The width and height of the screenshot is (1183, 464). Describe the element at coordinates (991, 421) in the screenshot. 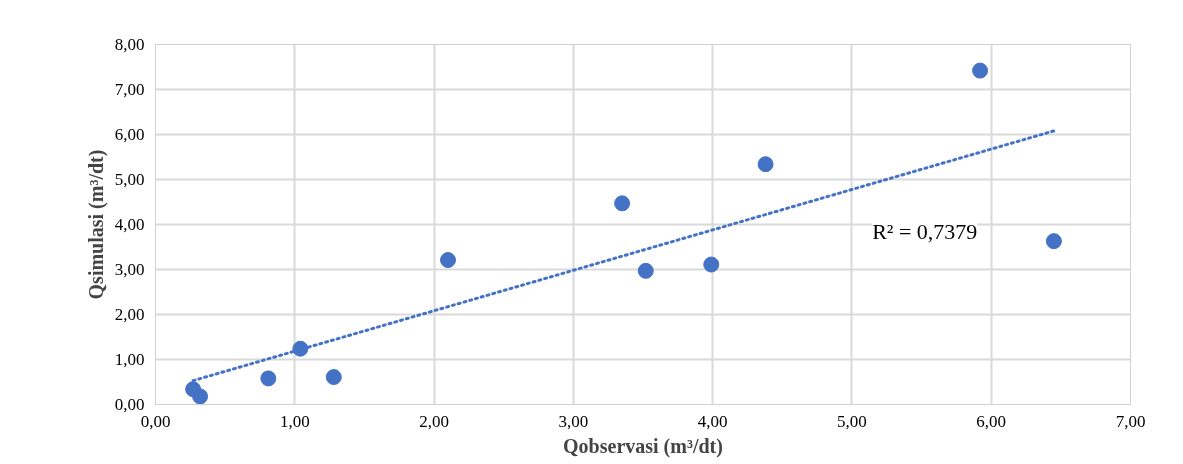

I see `x-tick-label: 6,00` at that location.